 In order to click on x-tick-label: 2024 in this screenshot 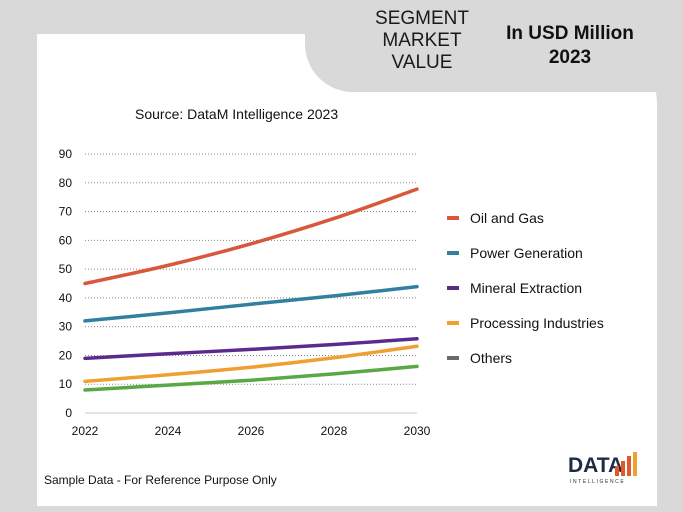, I will do `click(168, 431)`.